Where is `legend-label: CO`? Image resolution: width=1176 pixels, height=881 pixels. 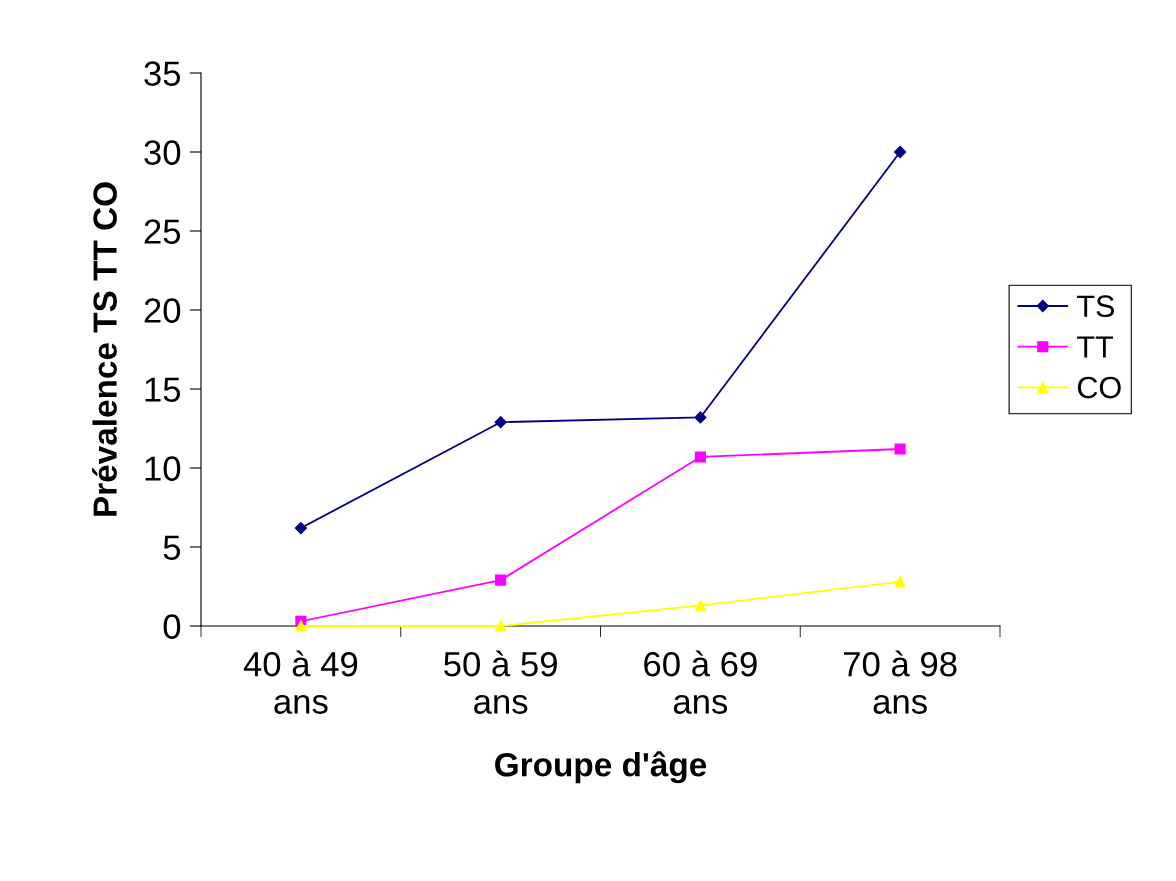 legend-label: CO is located at coordinates (1099, 387).